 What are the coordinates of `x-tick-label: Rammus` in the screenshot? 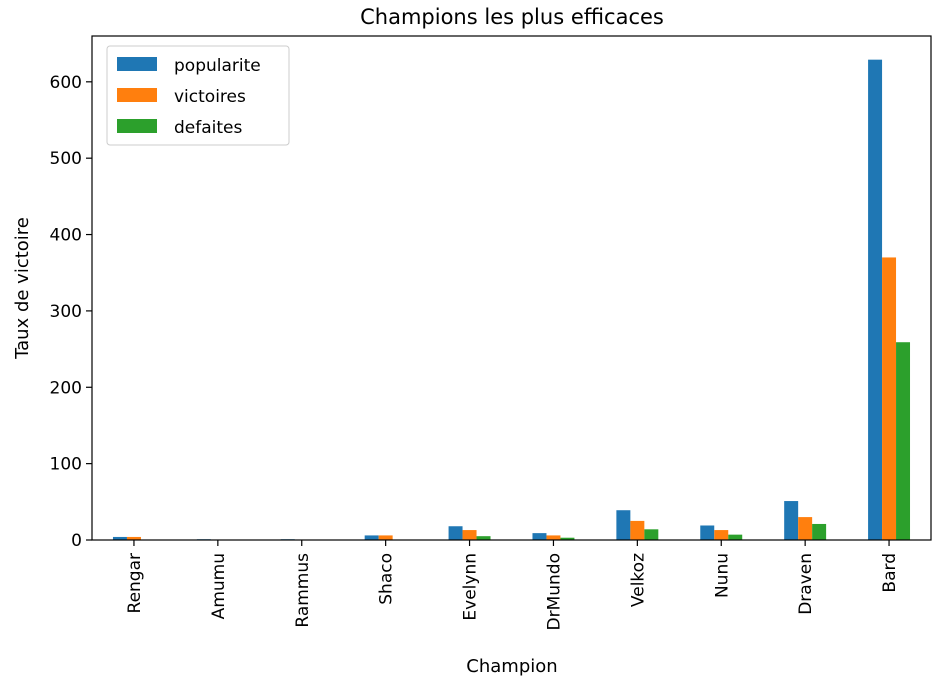 It's located at (303, 590).